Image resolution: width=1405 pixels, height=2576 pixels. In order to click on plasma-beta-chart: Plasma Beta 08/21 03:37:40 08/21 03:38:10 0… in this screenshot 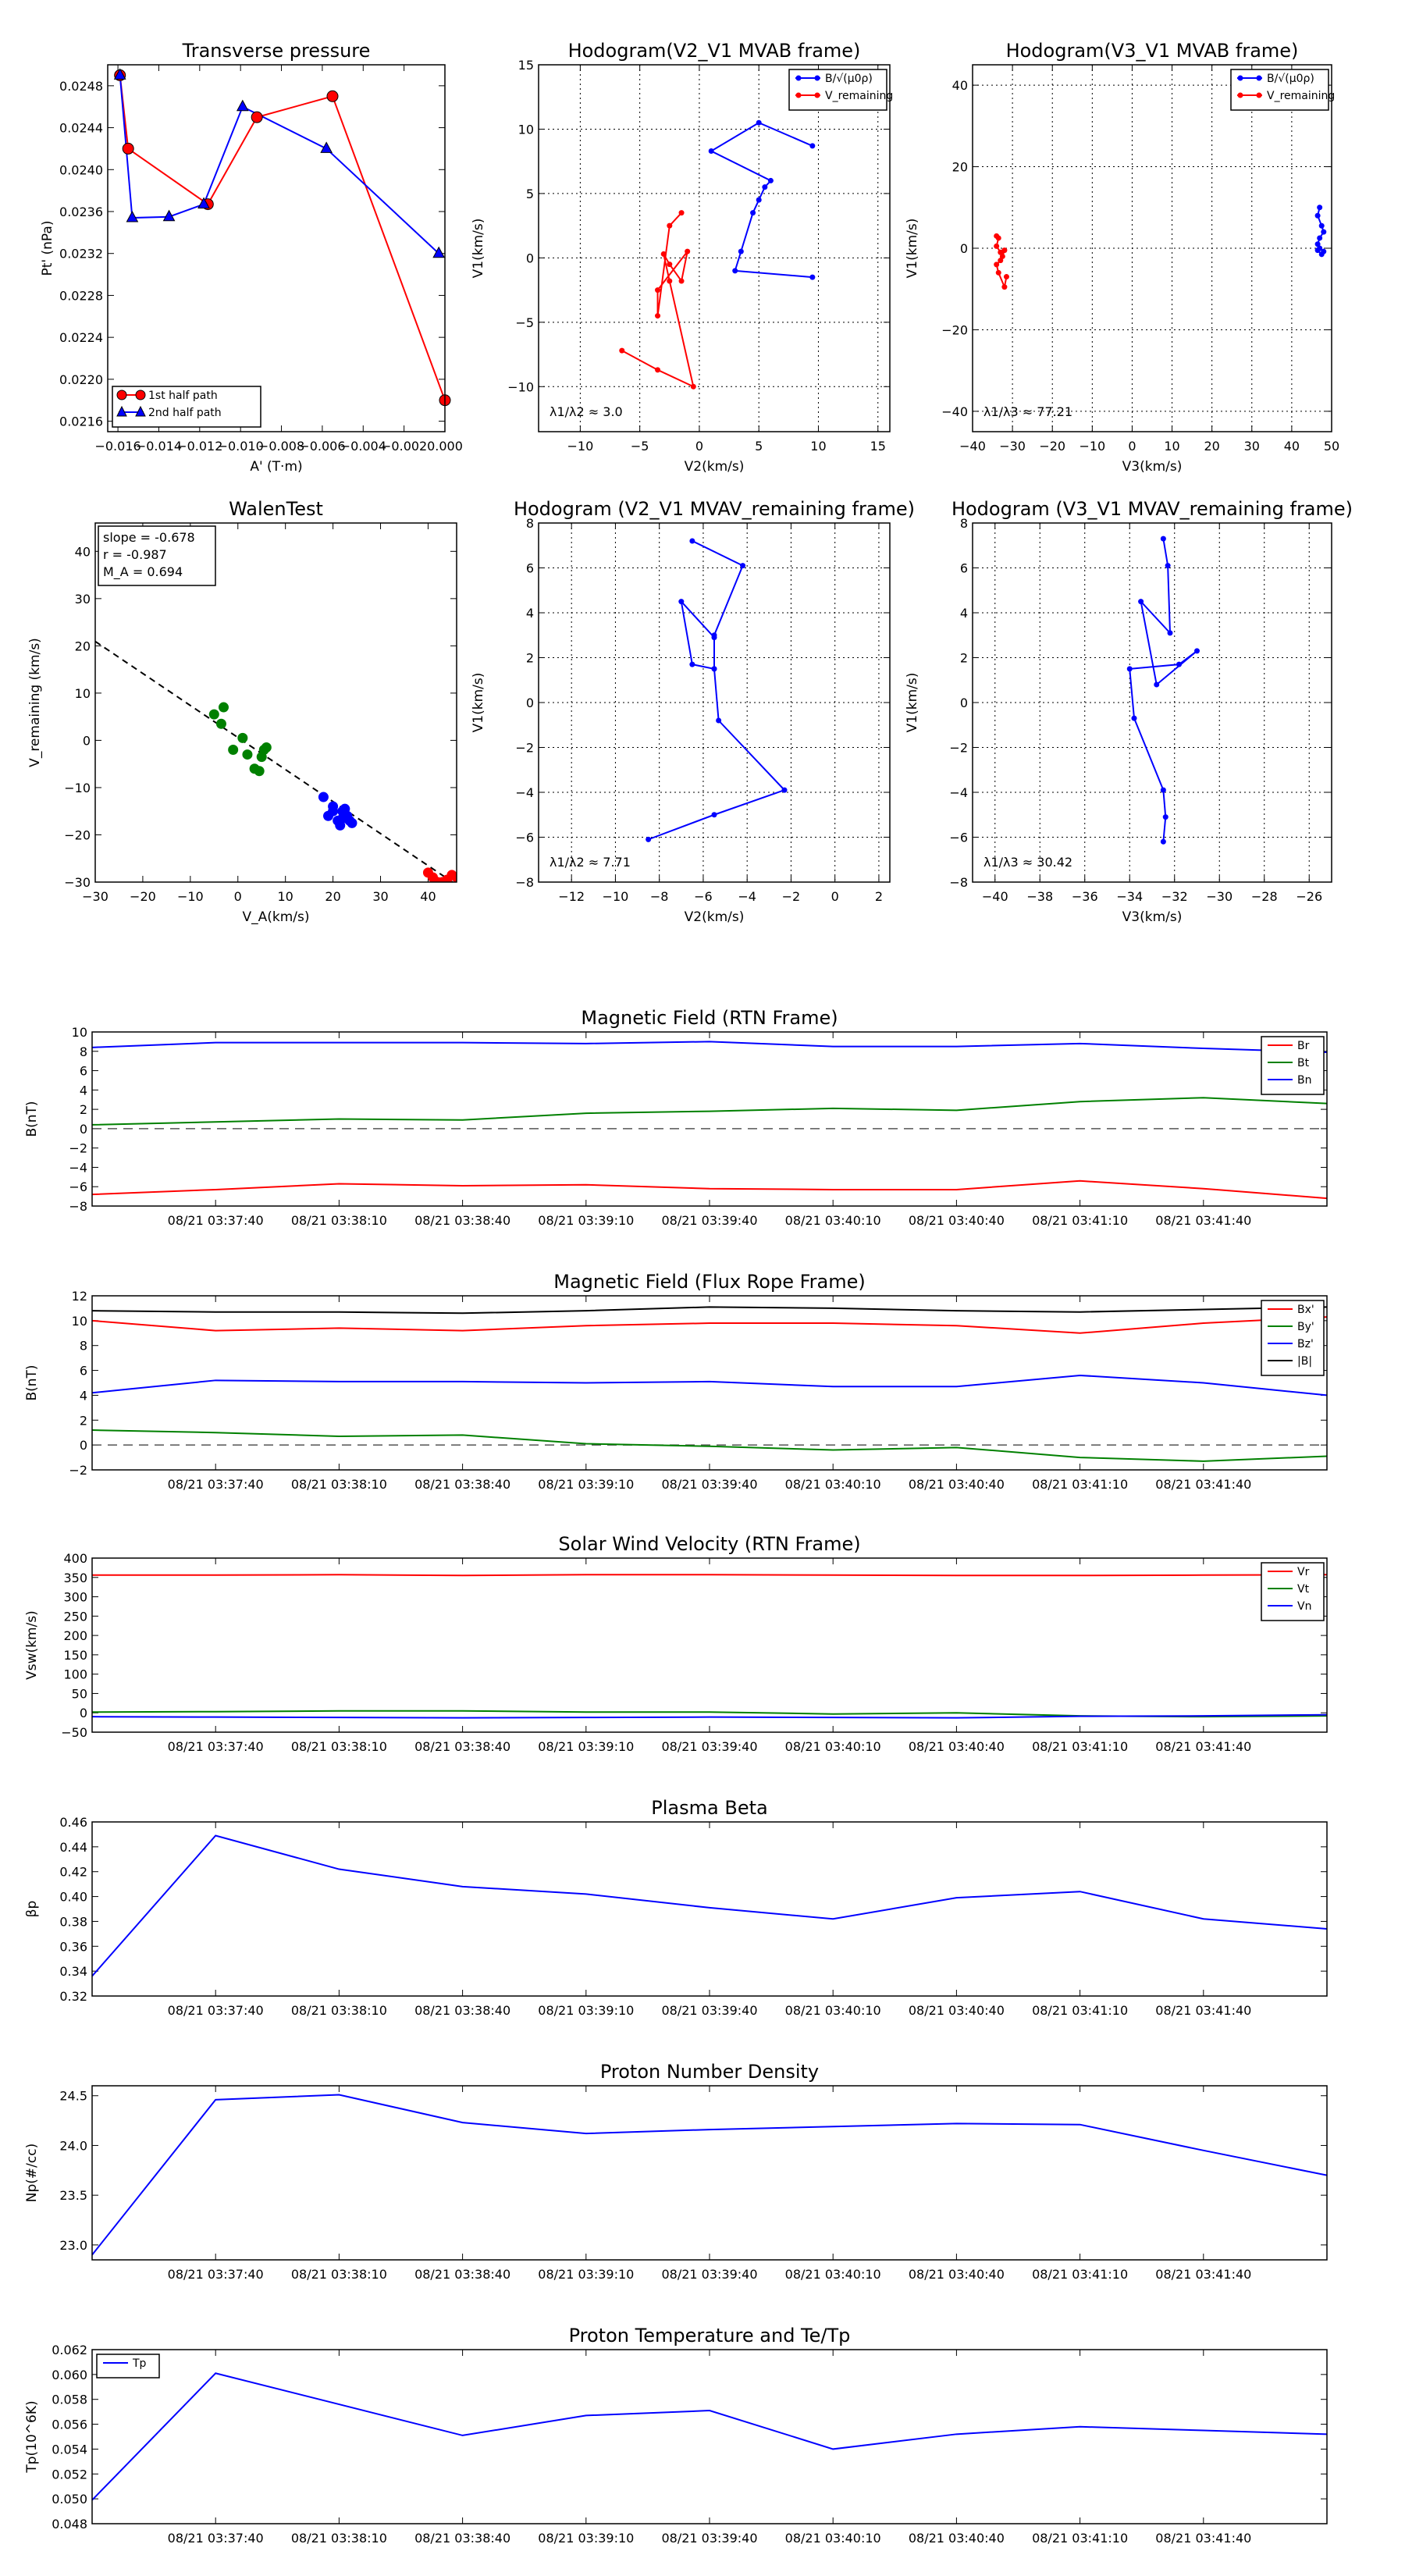, I will do `click(676, 1907)`.